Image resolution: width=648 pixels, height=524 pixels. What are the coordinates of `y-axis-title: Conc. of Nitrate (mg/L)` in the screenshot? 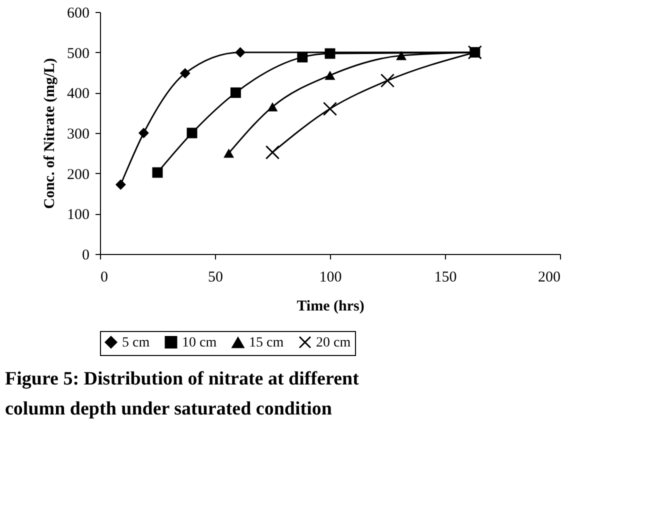 It's located at (50, 133).